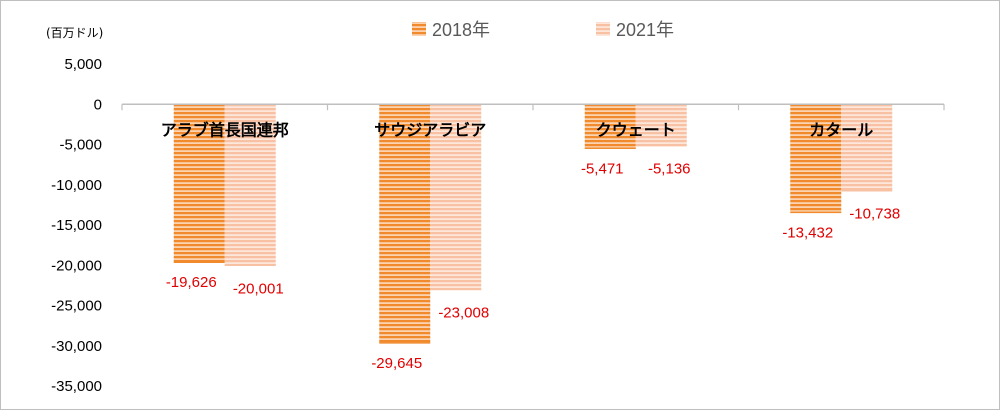 Image resolution: width=1000 pixels, height=410 pixels. What do you see at coordinates (419, 29) in the screenshot?
I see `legend-swatch-2018` at bounding box center [419, 29].